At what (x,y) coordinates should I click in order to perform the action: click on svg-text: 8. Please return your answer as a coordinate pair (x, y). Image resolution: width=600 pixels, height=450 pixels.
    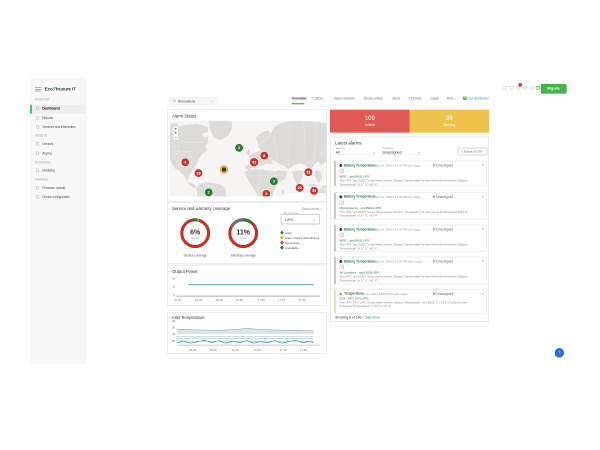
    Looking at the image, I should click on (264, 156).